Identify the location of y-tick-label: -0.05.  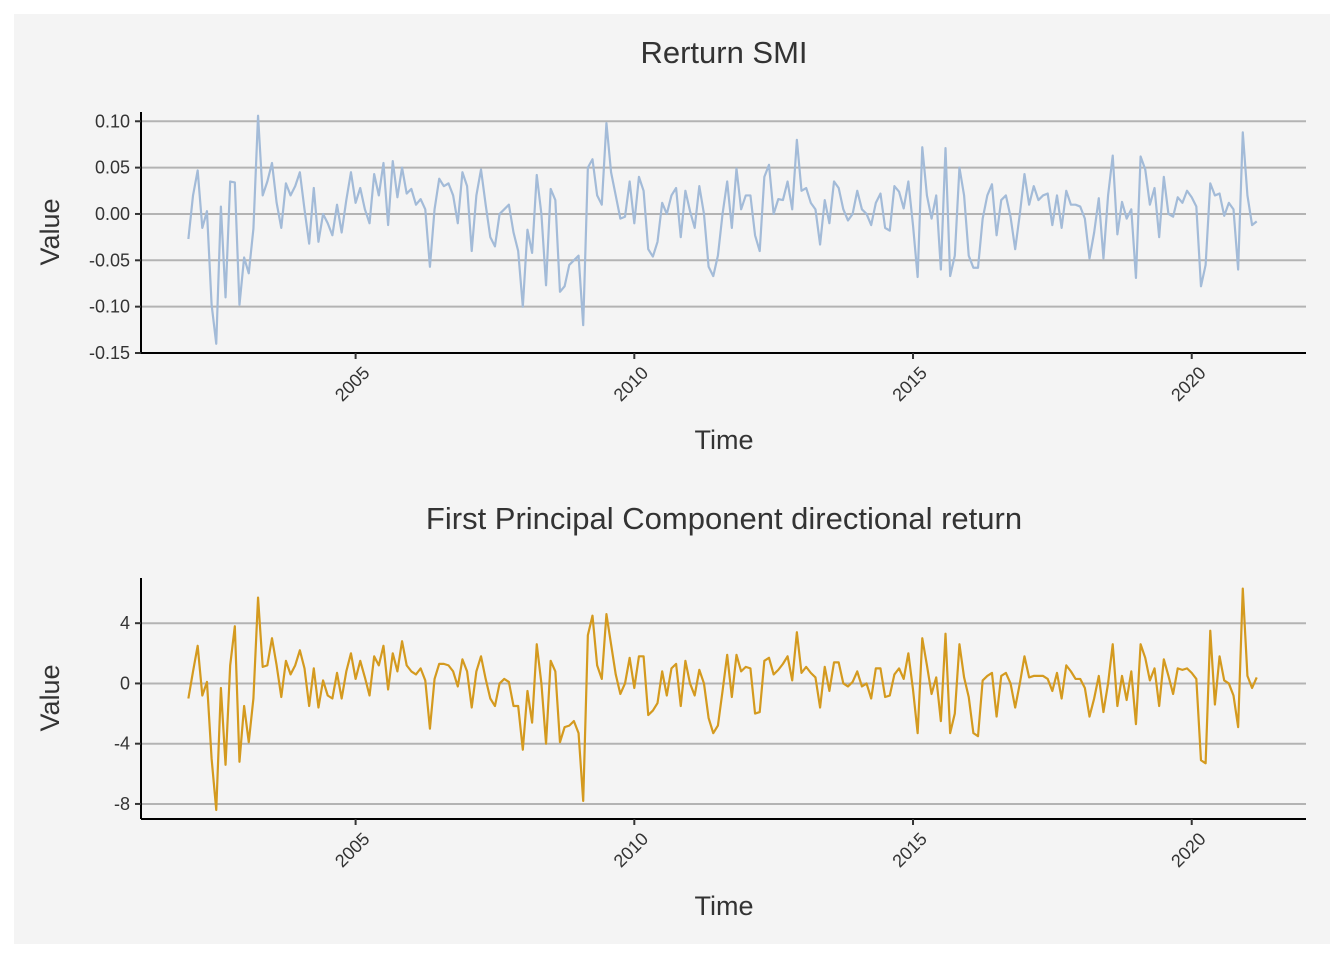
(109, 260).